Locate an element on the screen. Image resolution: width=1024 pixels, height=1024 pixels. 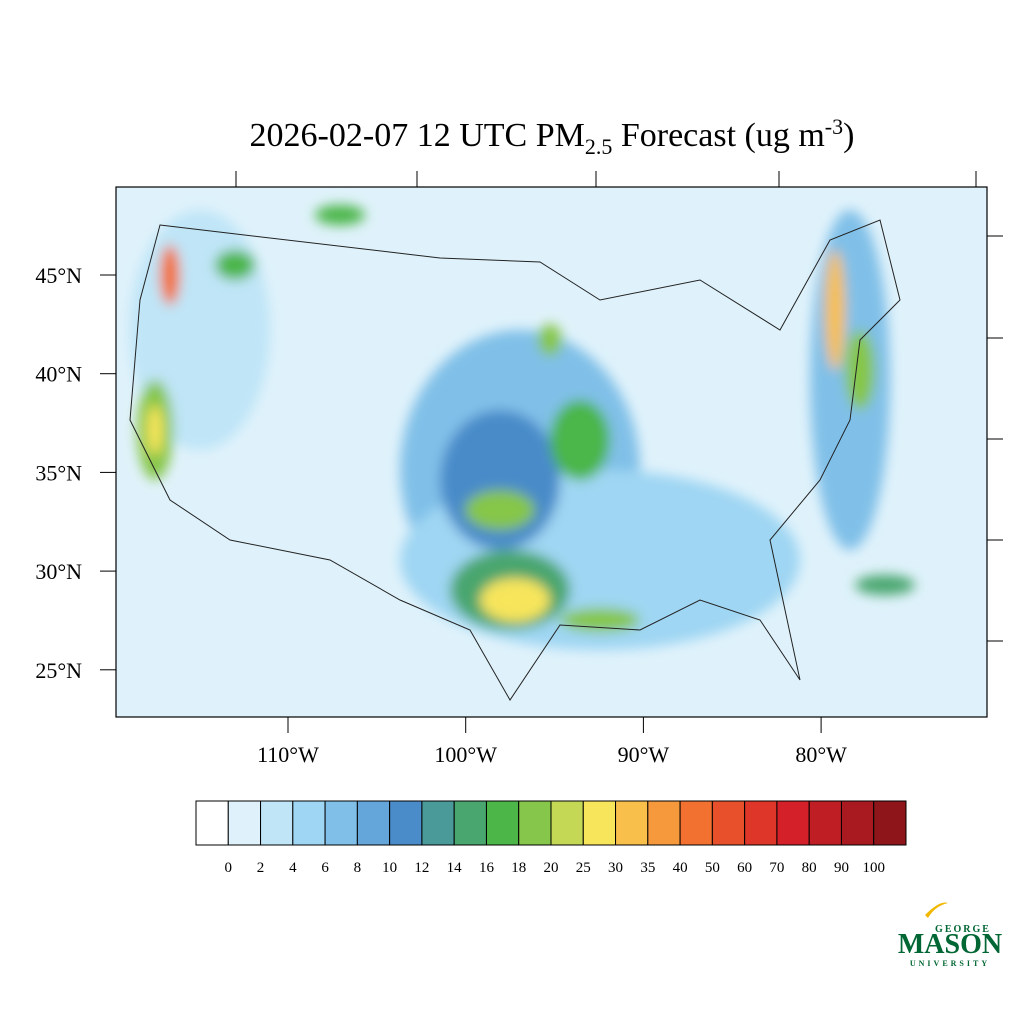
title-main: 2026-02-07 12 UTC PM is located at coordinates (417, 135).